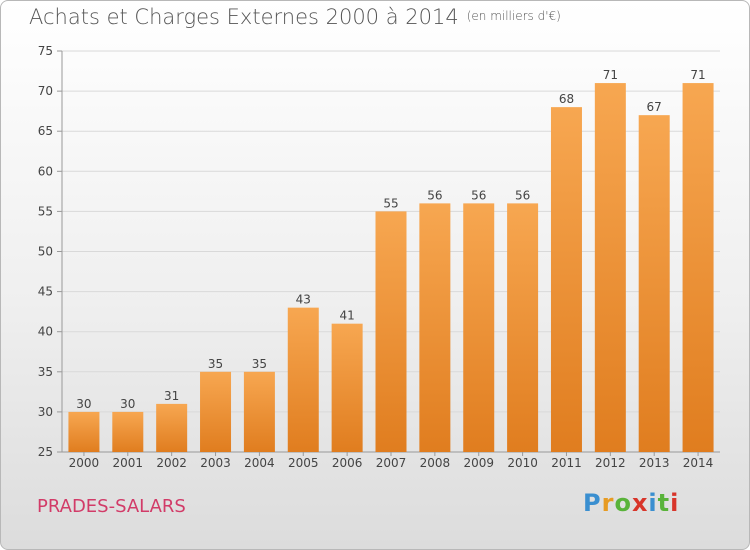  What do you see at coordinates (45, 211) in the screenshot?
I see `y-tick-label: 55` at bounding box center [45, 211].